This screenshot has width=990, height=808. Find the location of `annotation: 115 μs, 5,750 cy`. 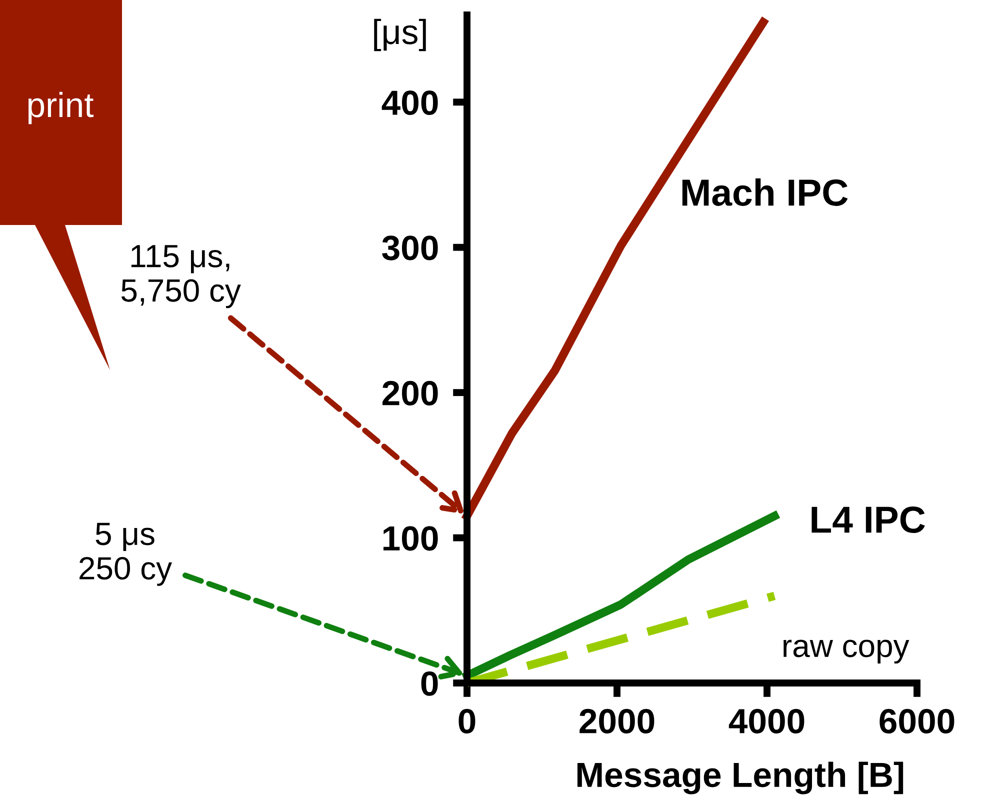

annotation: 115 μs, 5,750 cy is located at coordinates (181, 276).